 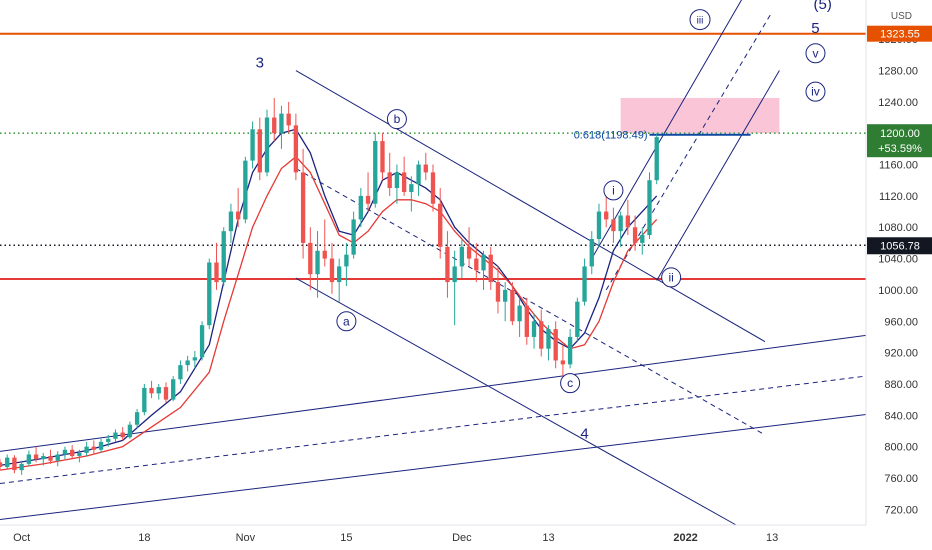 What do you see at coordinates (901, 385) in the screenshot?
I see `y-tick-label: 880.00` at bounding box center [901, 385].